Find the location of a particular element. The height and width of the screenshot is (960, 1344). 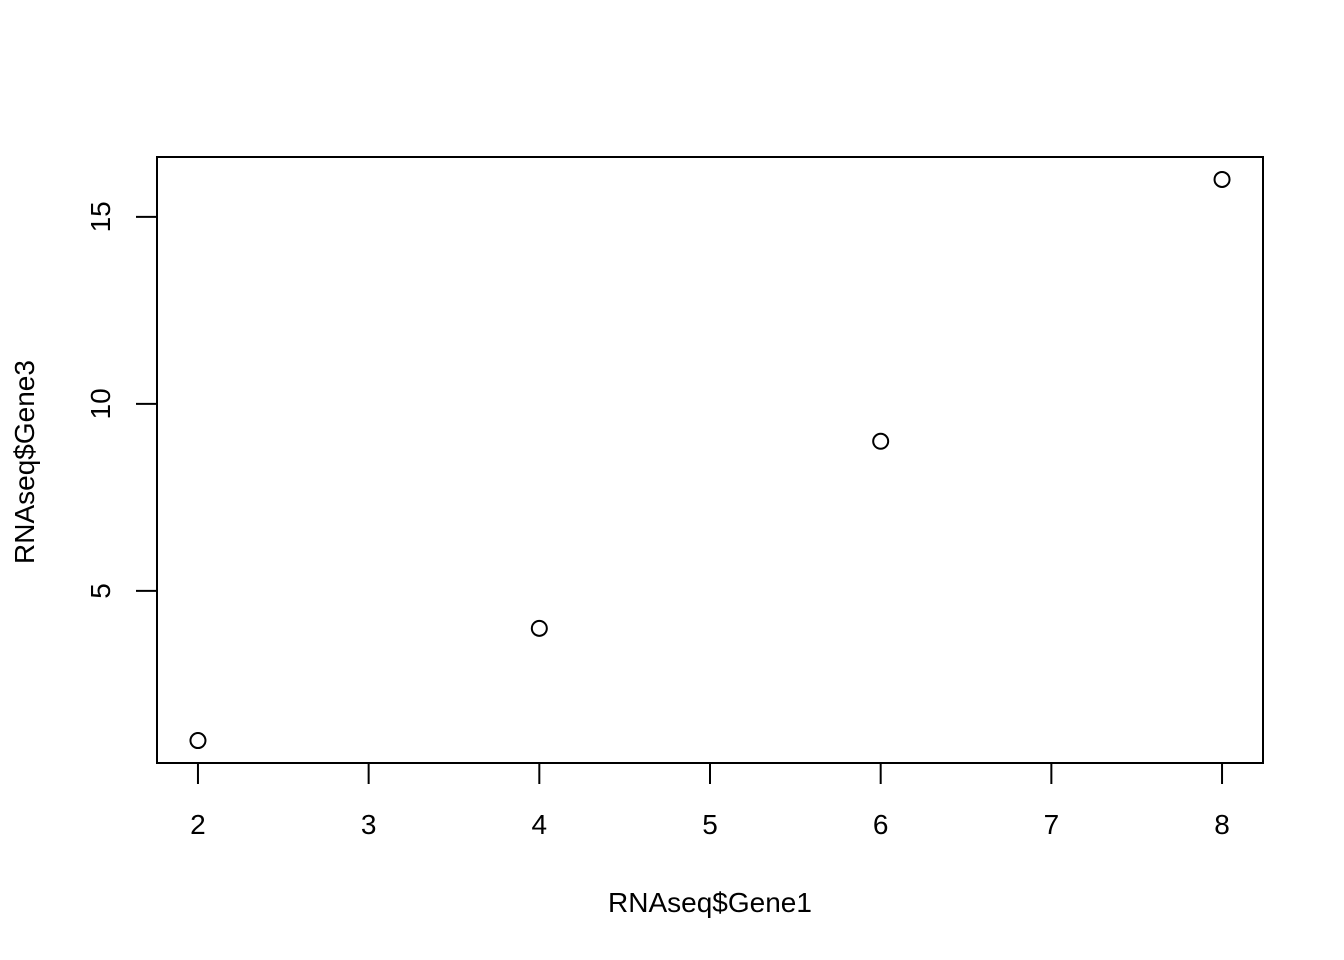

y-tick-label: 10 is located at coordinates (100, 403).